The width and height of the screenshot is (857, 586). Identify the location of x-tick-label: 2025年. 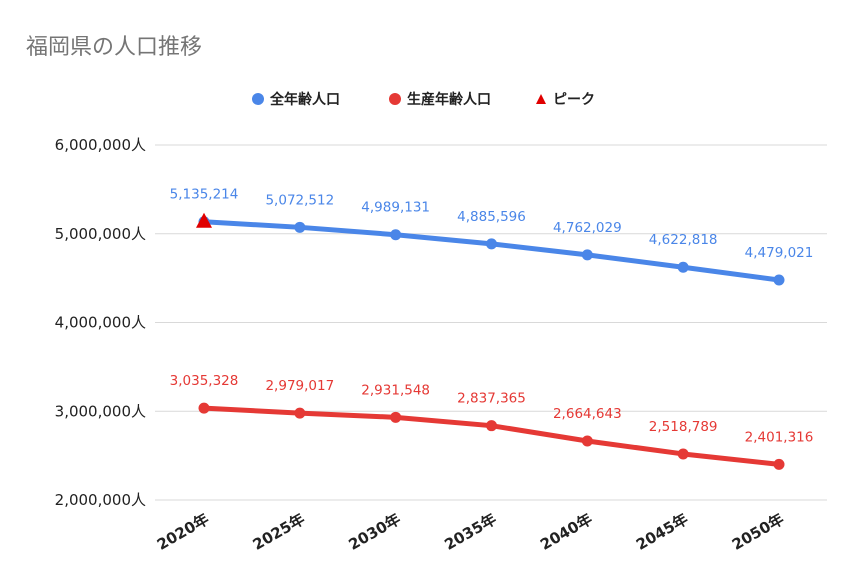
(279, 532).